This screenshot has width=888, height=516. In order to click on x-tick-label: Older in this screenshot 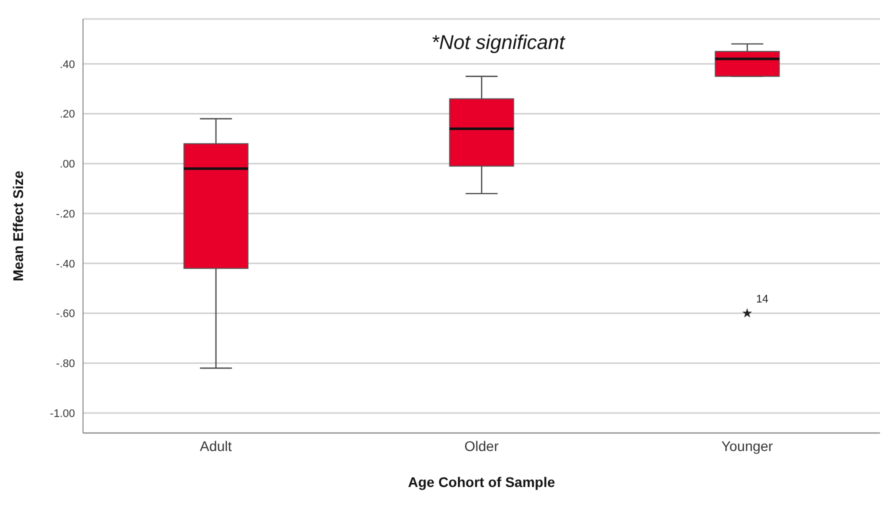, I will do `click(481, 446)`.